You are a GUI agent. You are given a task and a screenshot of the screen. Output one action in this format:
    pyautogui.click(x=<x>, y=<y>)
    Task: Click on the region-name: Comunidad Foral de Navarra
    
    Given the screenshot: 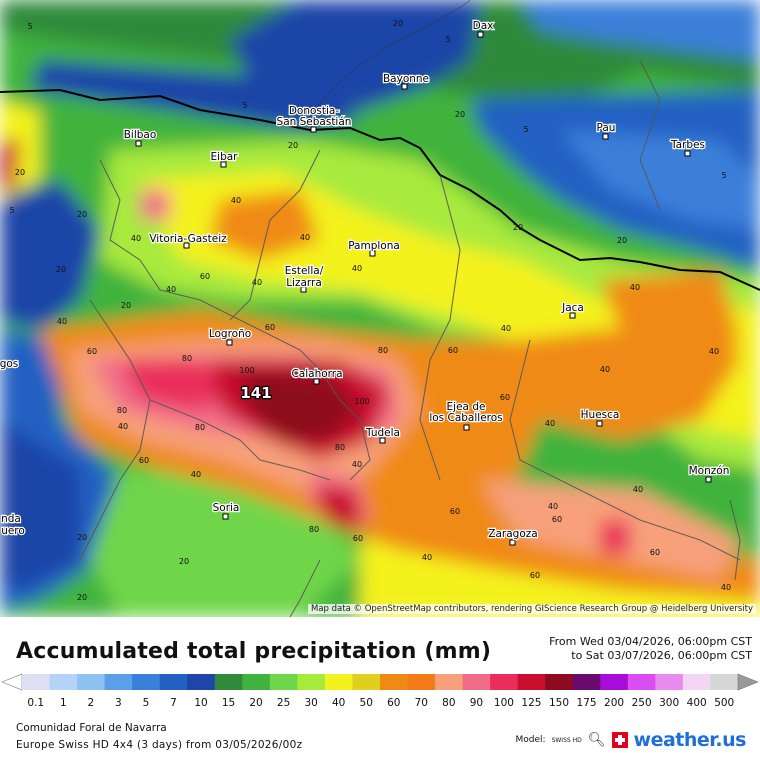 What is the action you would take?
    pyautogui.click(x=91, y=728)
    